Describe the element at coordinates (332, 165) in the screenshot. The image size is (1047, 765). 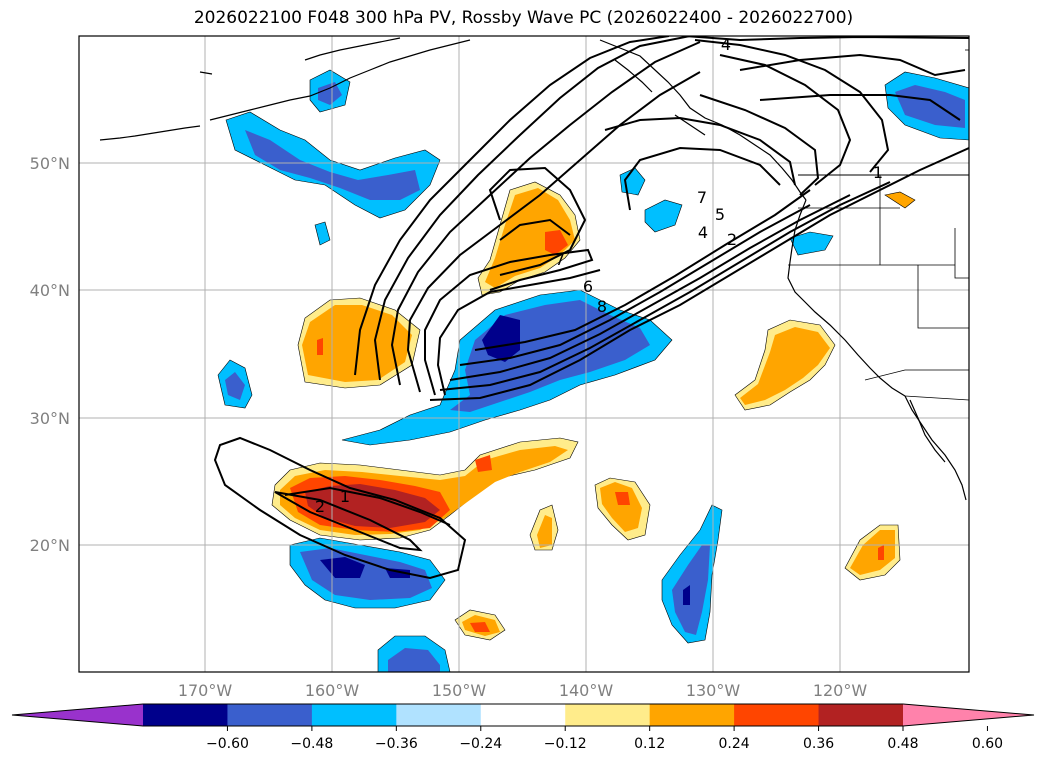
I see `neg-anomaly-aleutian-core` at that location.